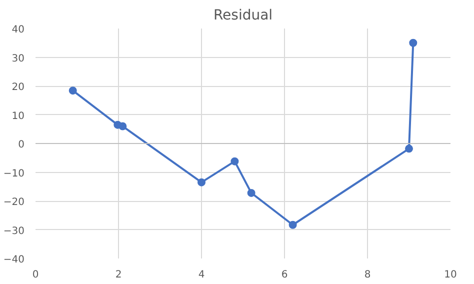 The image size is (474, 284). What do you see at coordinates (14, 260) in the screenshot?
I see `y-tick-label: −40` at bounding box center [14, 260].